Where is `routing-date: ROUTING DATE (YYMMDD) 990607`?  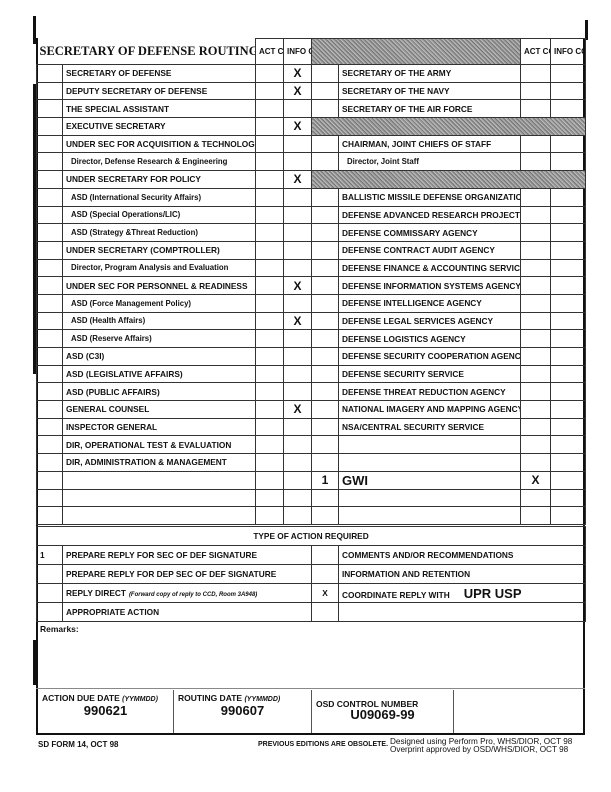
routing-date: ROUTING DATE (YYMMDD) 990607 is located at coordinates (243, 711).